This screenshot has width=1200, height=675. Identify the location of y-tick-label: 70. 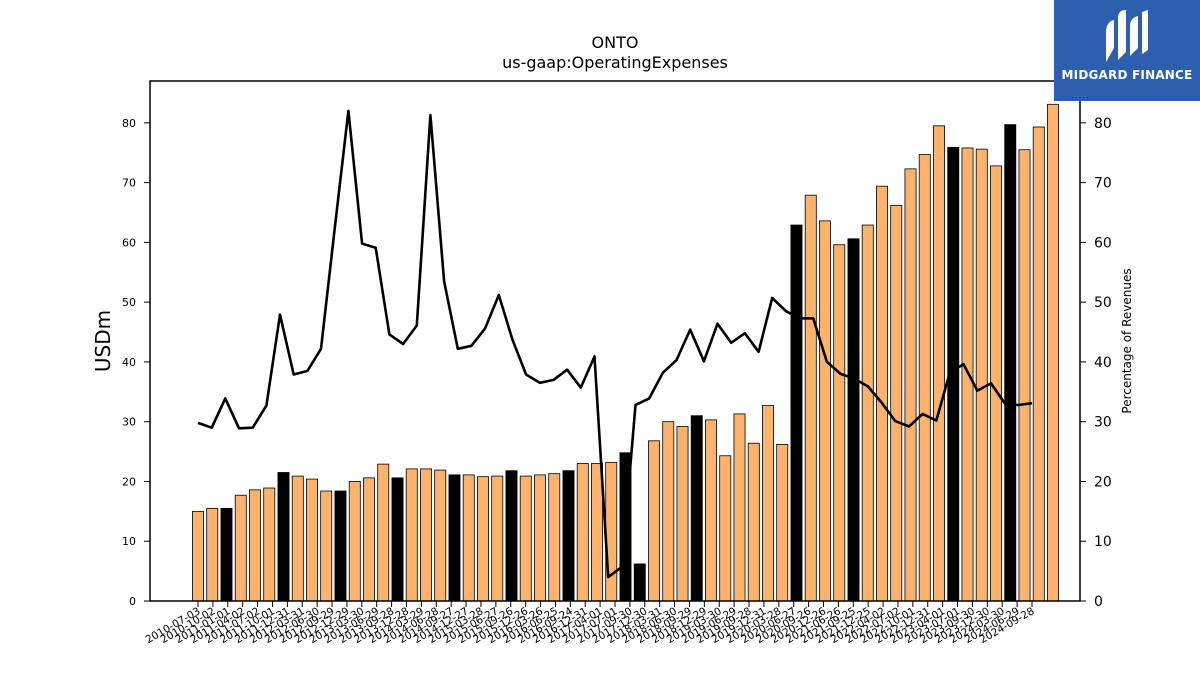
(129, 183).